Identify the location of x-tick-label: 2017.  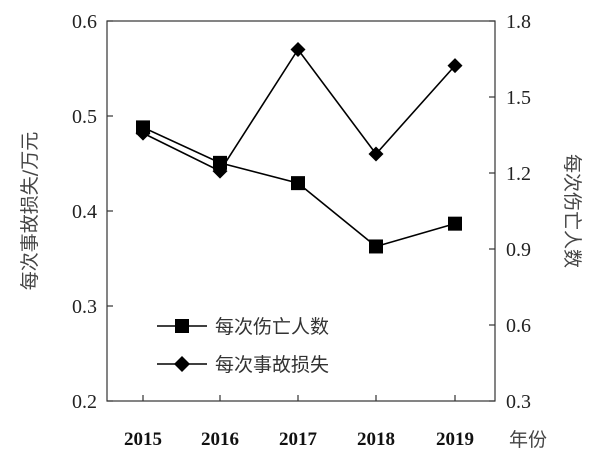
(298, 439).